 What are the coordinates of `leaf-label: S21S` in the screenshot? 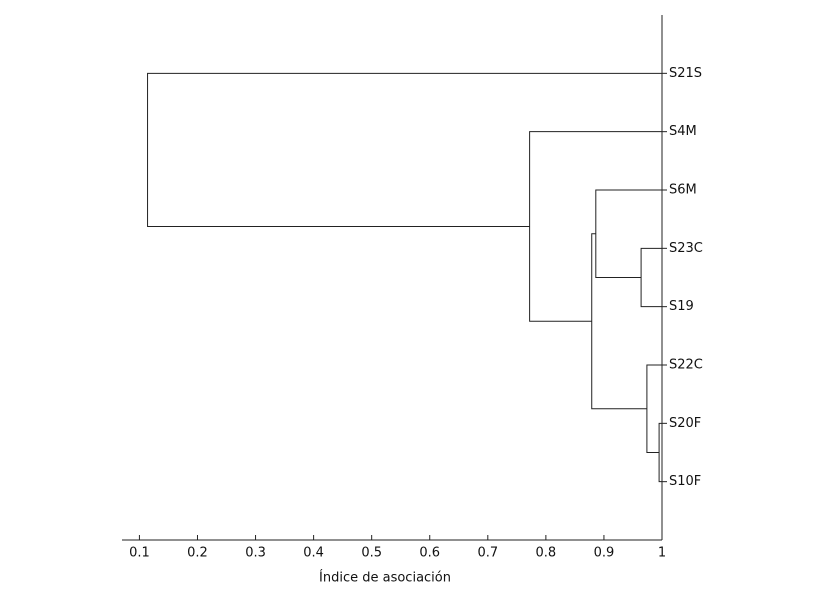 It's located at (685, 73).